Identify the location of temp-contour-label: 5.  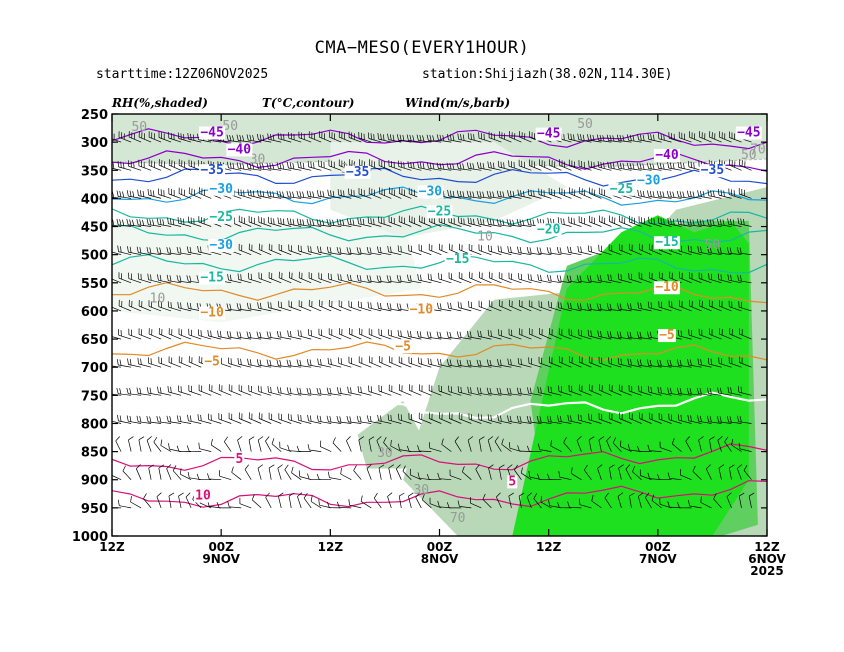
(239, 459).